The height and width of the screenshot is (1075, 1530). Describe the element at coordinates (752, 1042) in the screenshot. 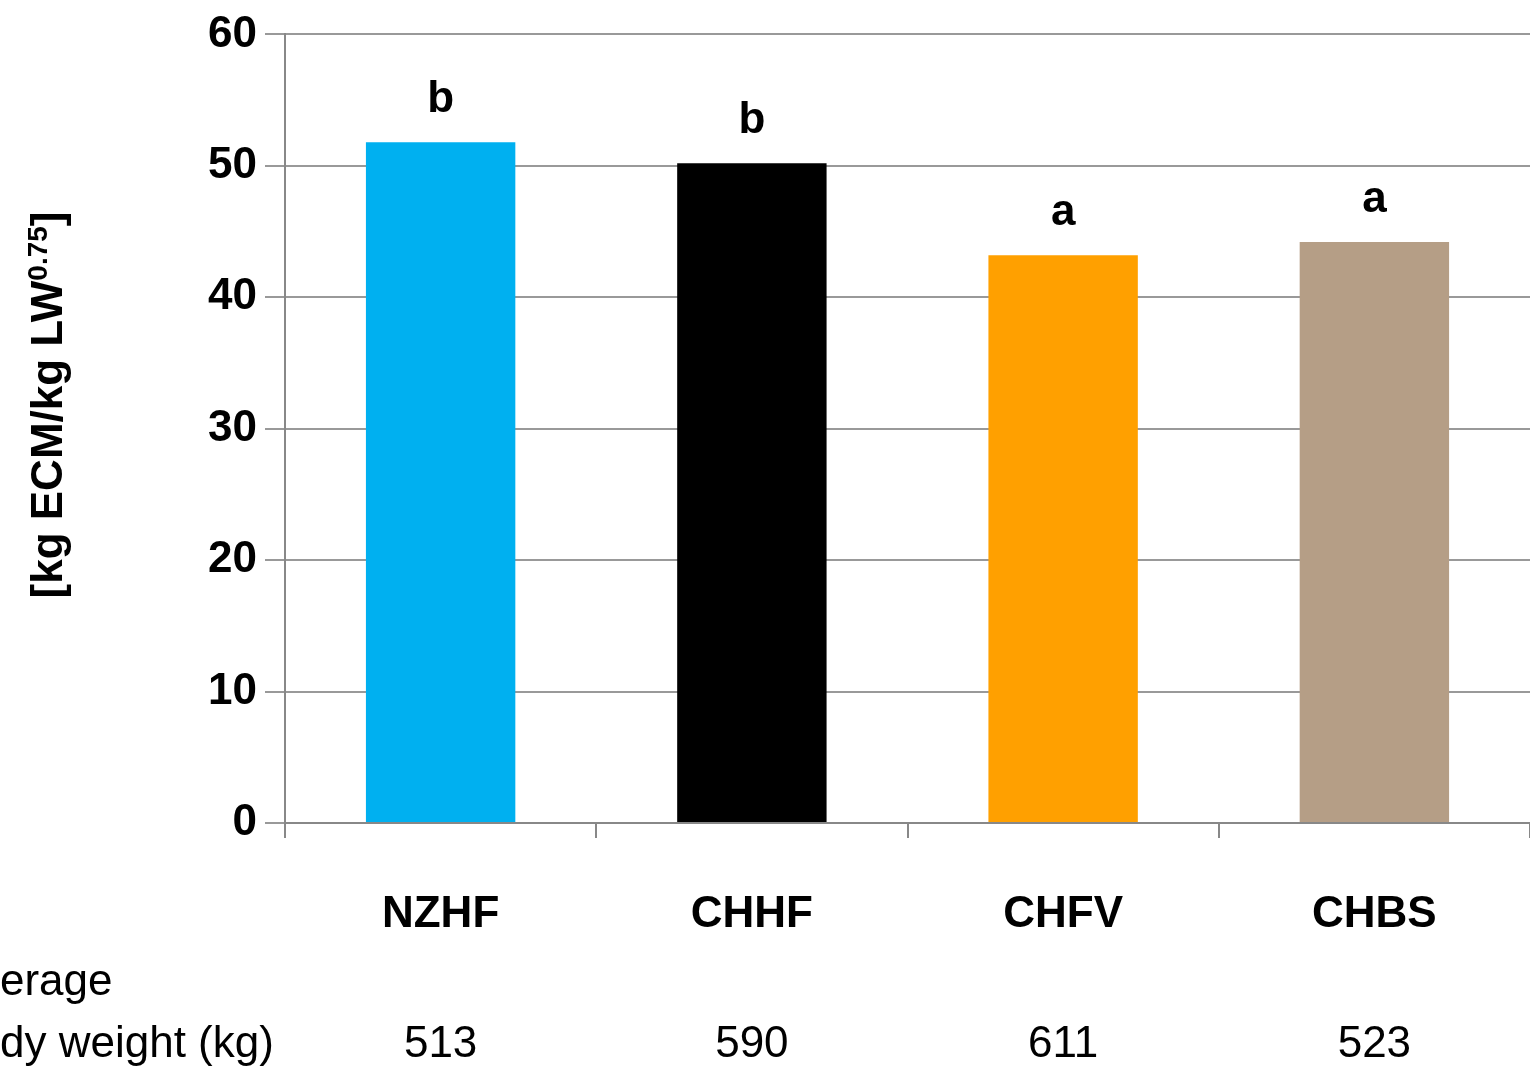

I see `text: 590` at that location.